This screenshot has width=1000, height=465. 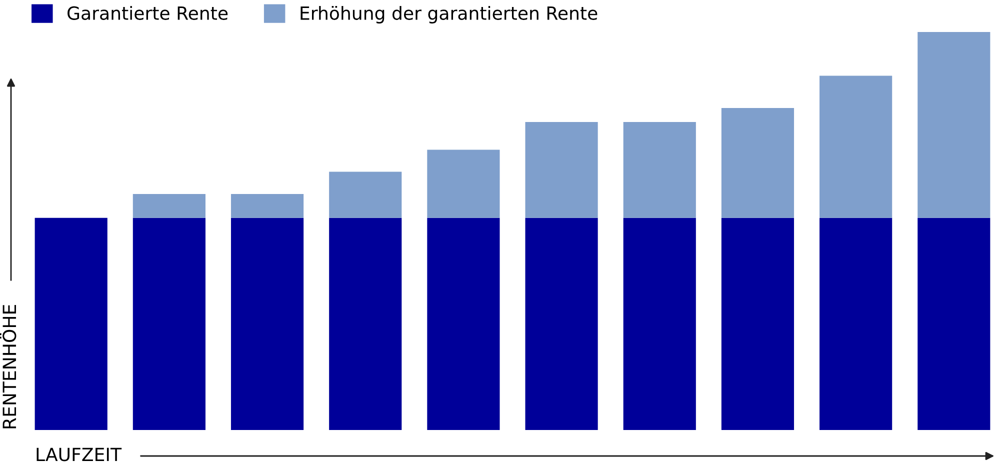 I want to click on y-axis-title: RENTENHÖHE, so click(x=8, y=366).